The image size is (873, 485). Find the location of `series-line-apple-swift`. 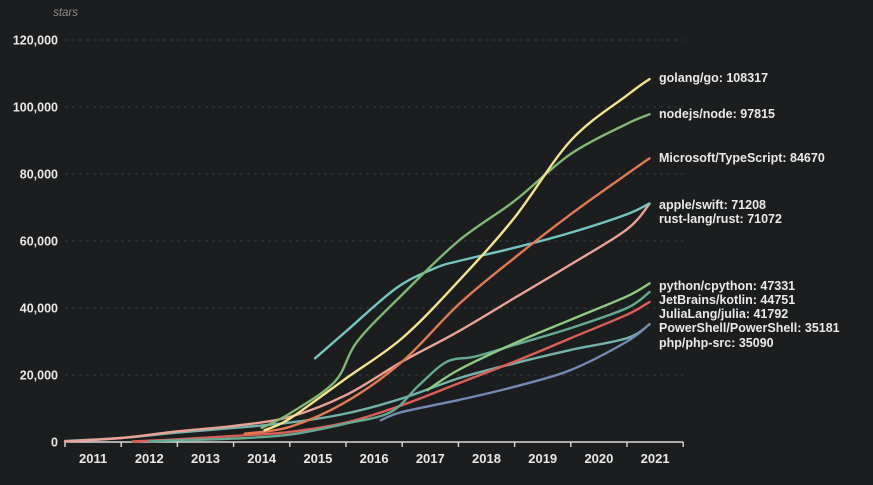

series-line-apple-swift is located at coordinates (482, 281).